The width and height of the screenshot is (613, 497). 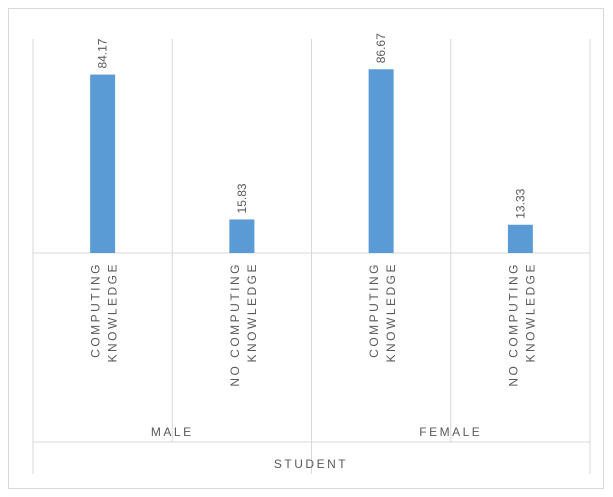 What do you see at coordinates (381, 48) in the screenshot?
I see `data-label: 86.67` at bounding box center [381, 48].